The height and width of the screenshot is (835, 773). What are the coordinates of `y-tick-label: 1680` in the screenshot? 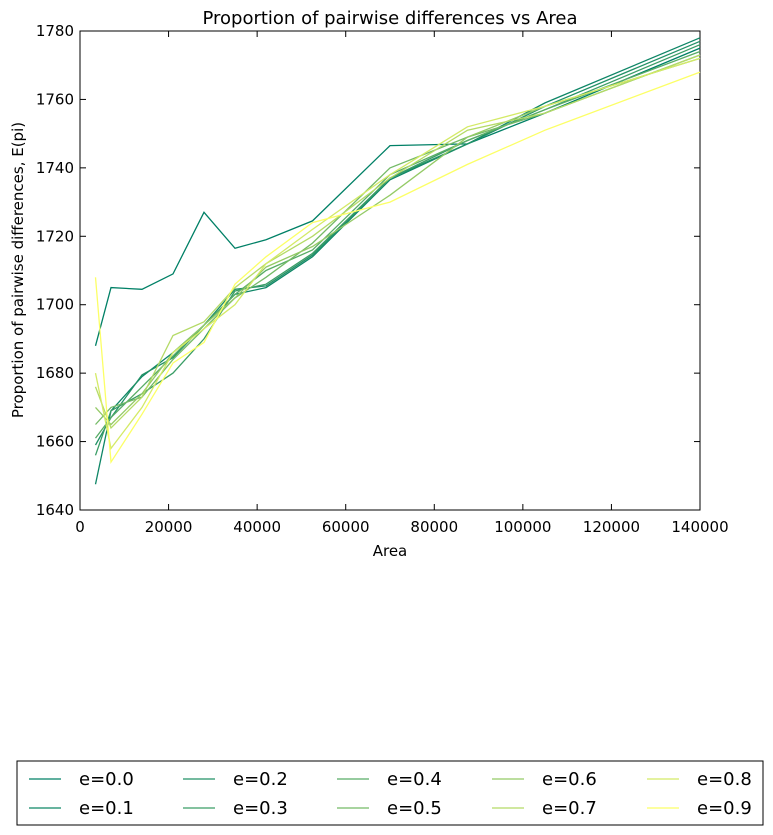 It's located at (55, 373).